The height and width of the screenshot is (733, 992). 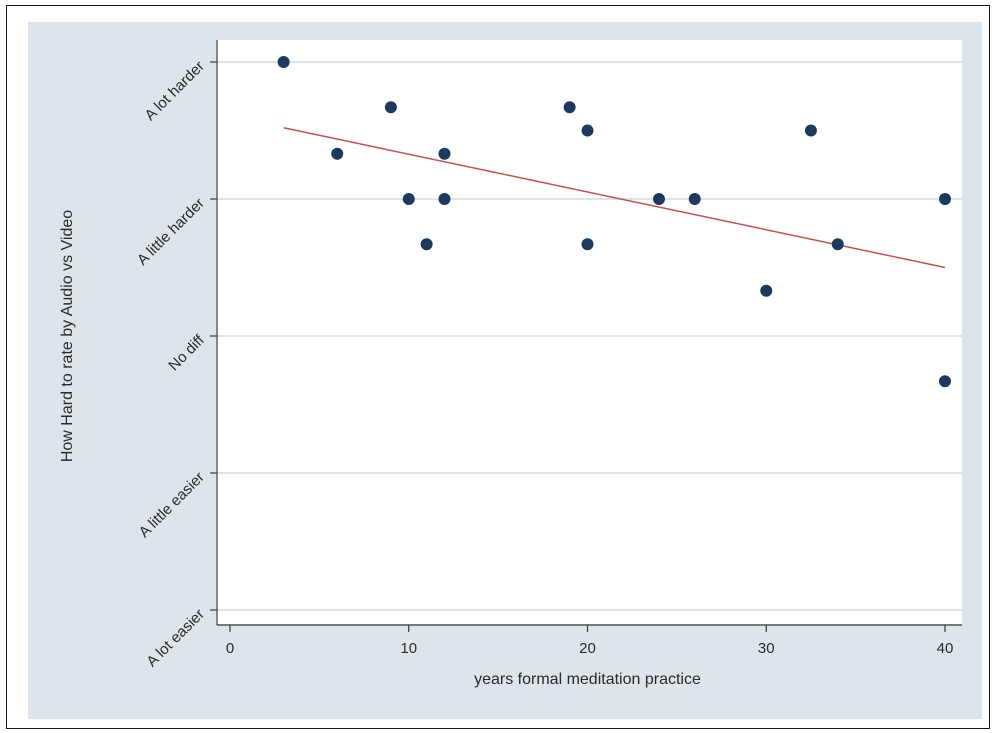 I want to click on x-axis-title: years formal meditation practice, so click(x=587, y=679).